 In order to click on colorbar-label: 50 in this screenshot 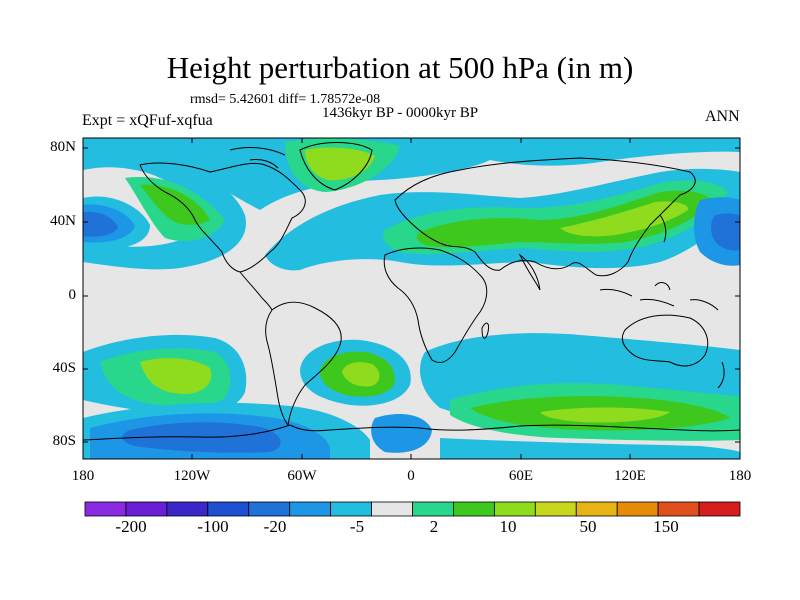, I will do `click(588, 526)`.